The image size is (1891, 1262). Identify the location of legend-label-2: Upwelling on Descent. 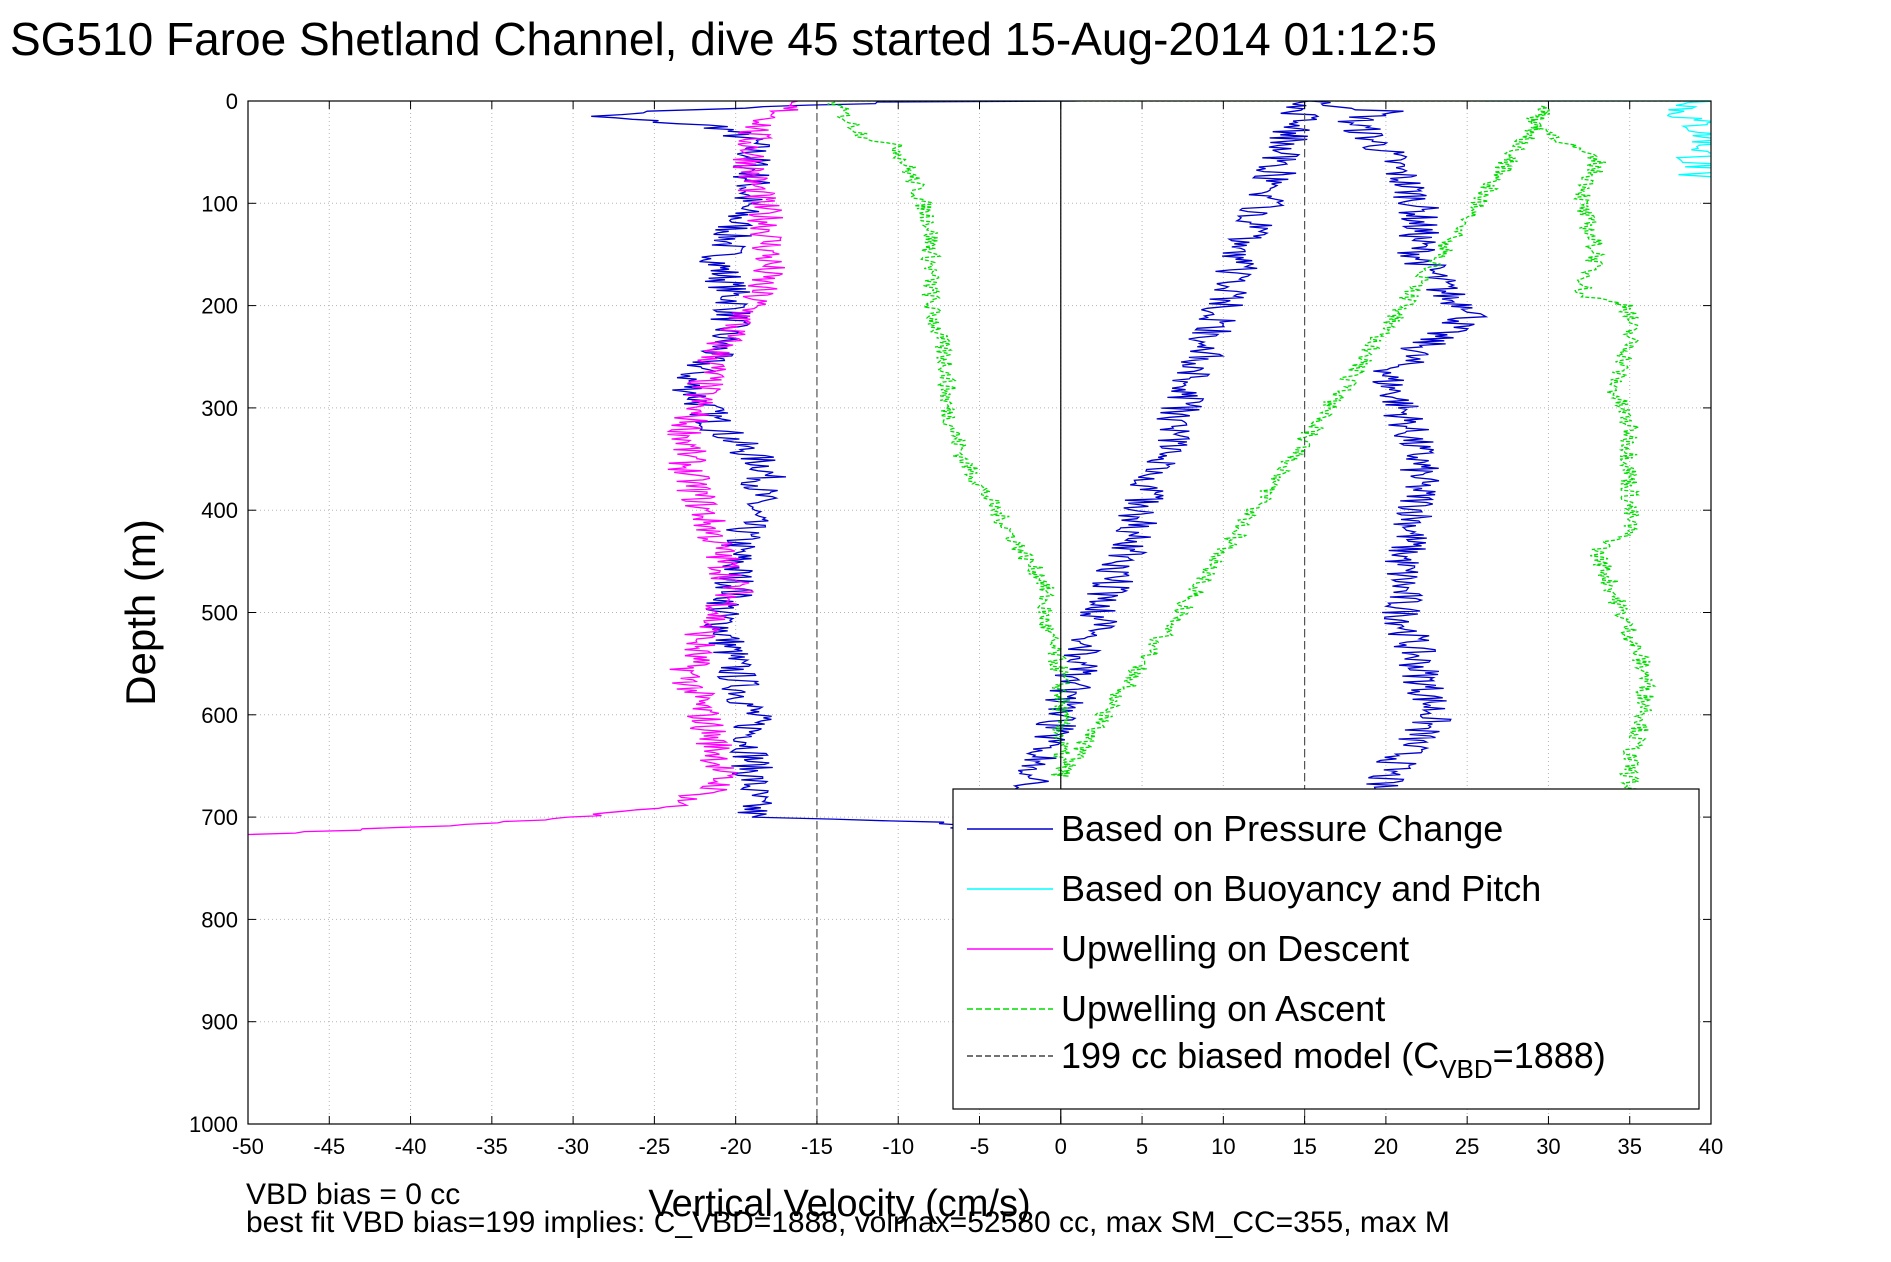
(1235, 948).